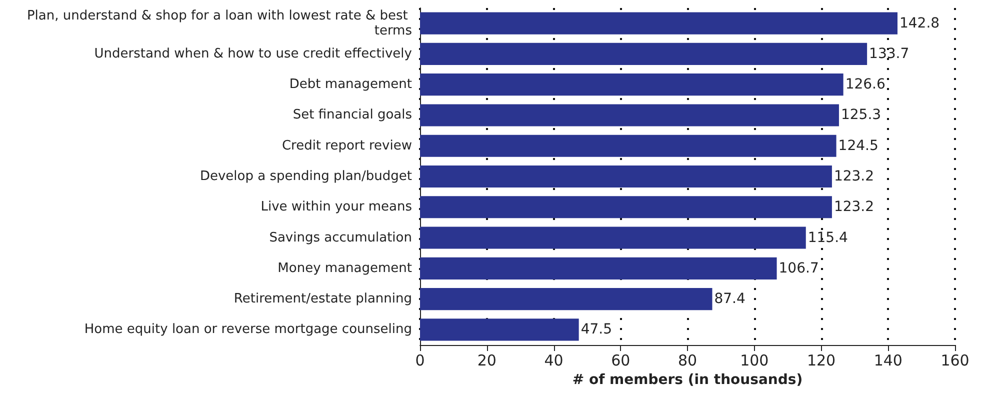  What do you see at coordinates (754, 361) in the screenshot?
I see `x-tick-label: 100` at bounding box center [754, 361].